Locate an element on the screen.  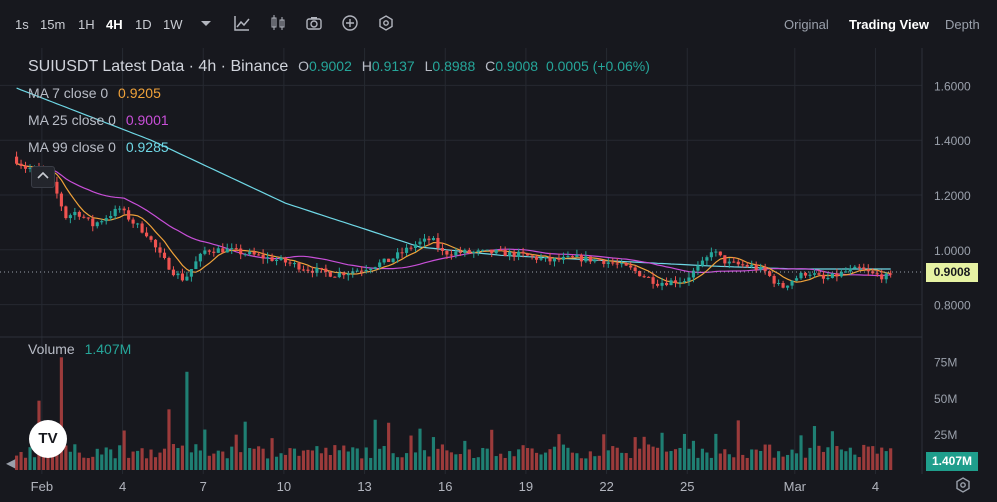
timeframe-1s: 1s is located at coordinates (22, 24).